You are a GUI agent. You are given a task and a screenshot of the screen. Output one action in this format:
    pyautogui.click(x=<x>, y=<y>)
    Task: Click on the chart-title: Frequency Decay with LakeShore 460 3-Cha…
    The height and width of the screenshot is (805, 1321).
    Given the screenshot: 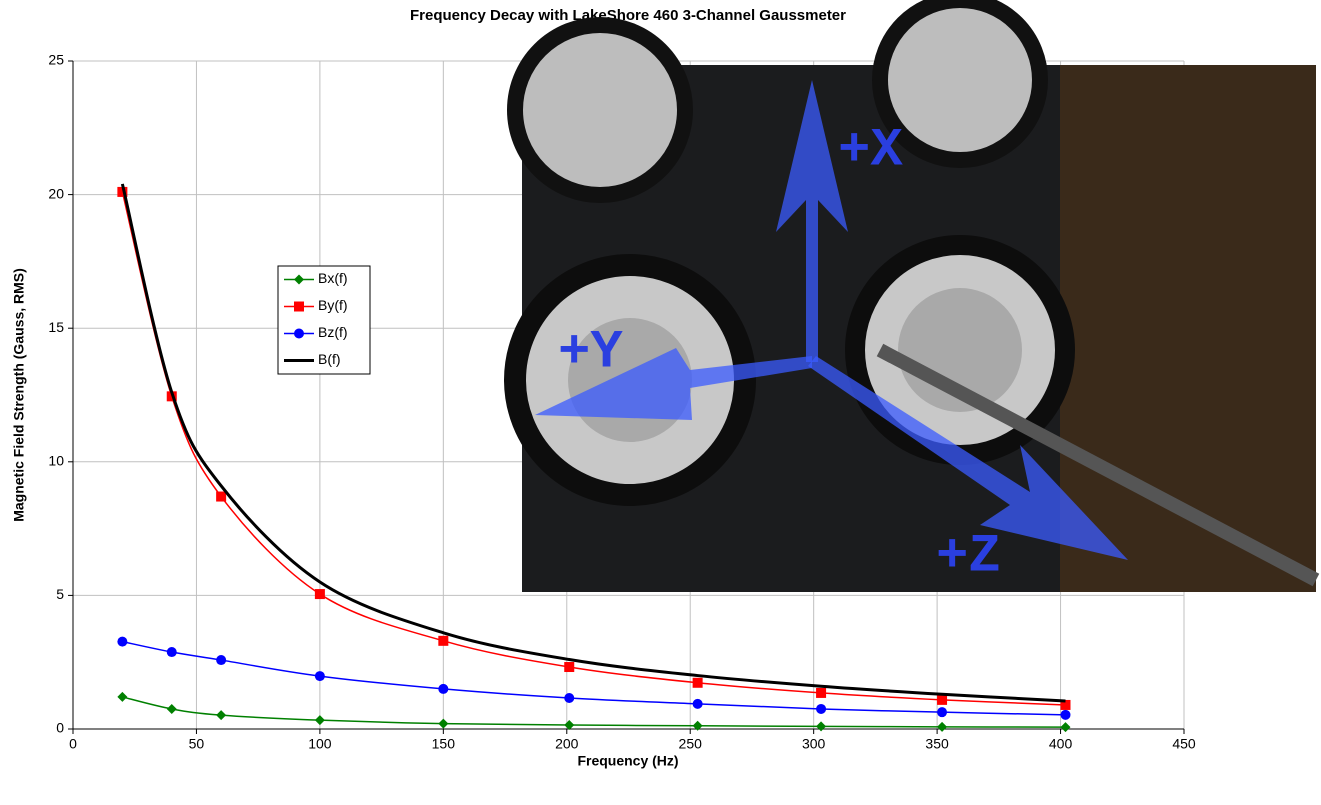 What is the action you would take?
    pyautogui.click(x=628, y=15)
    